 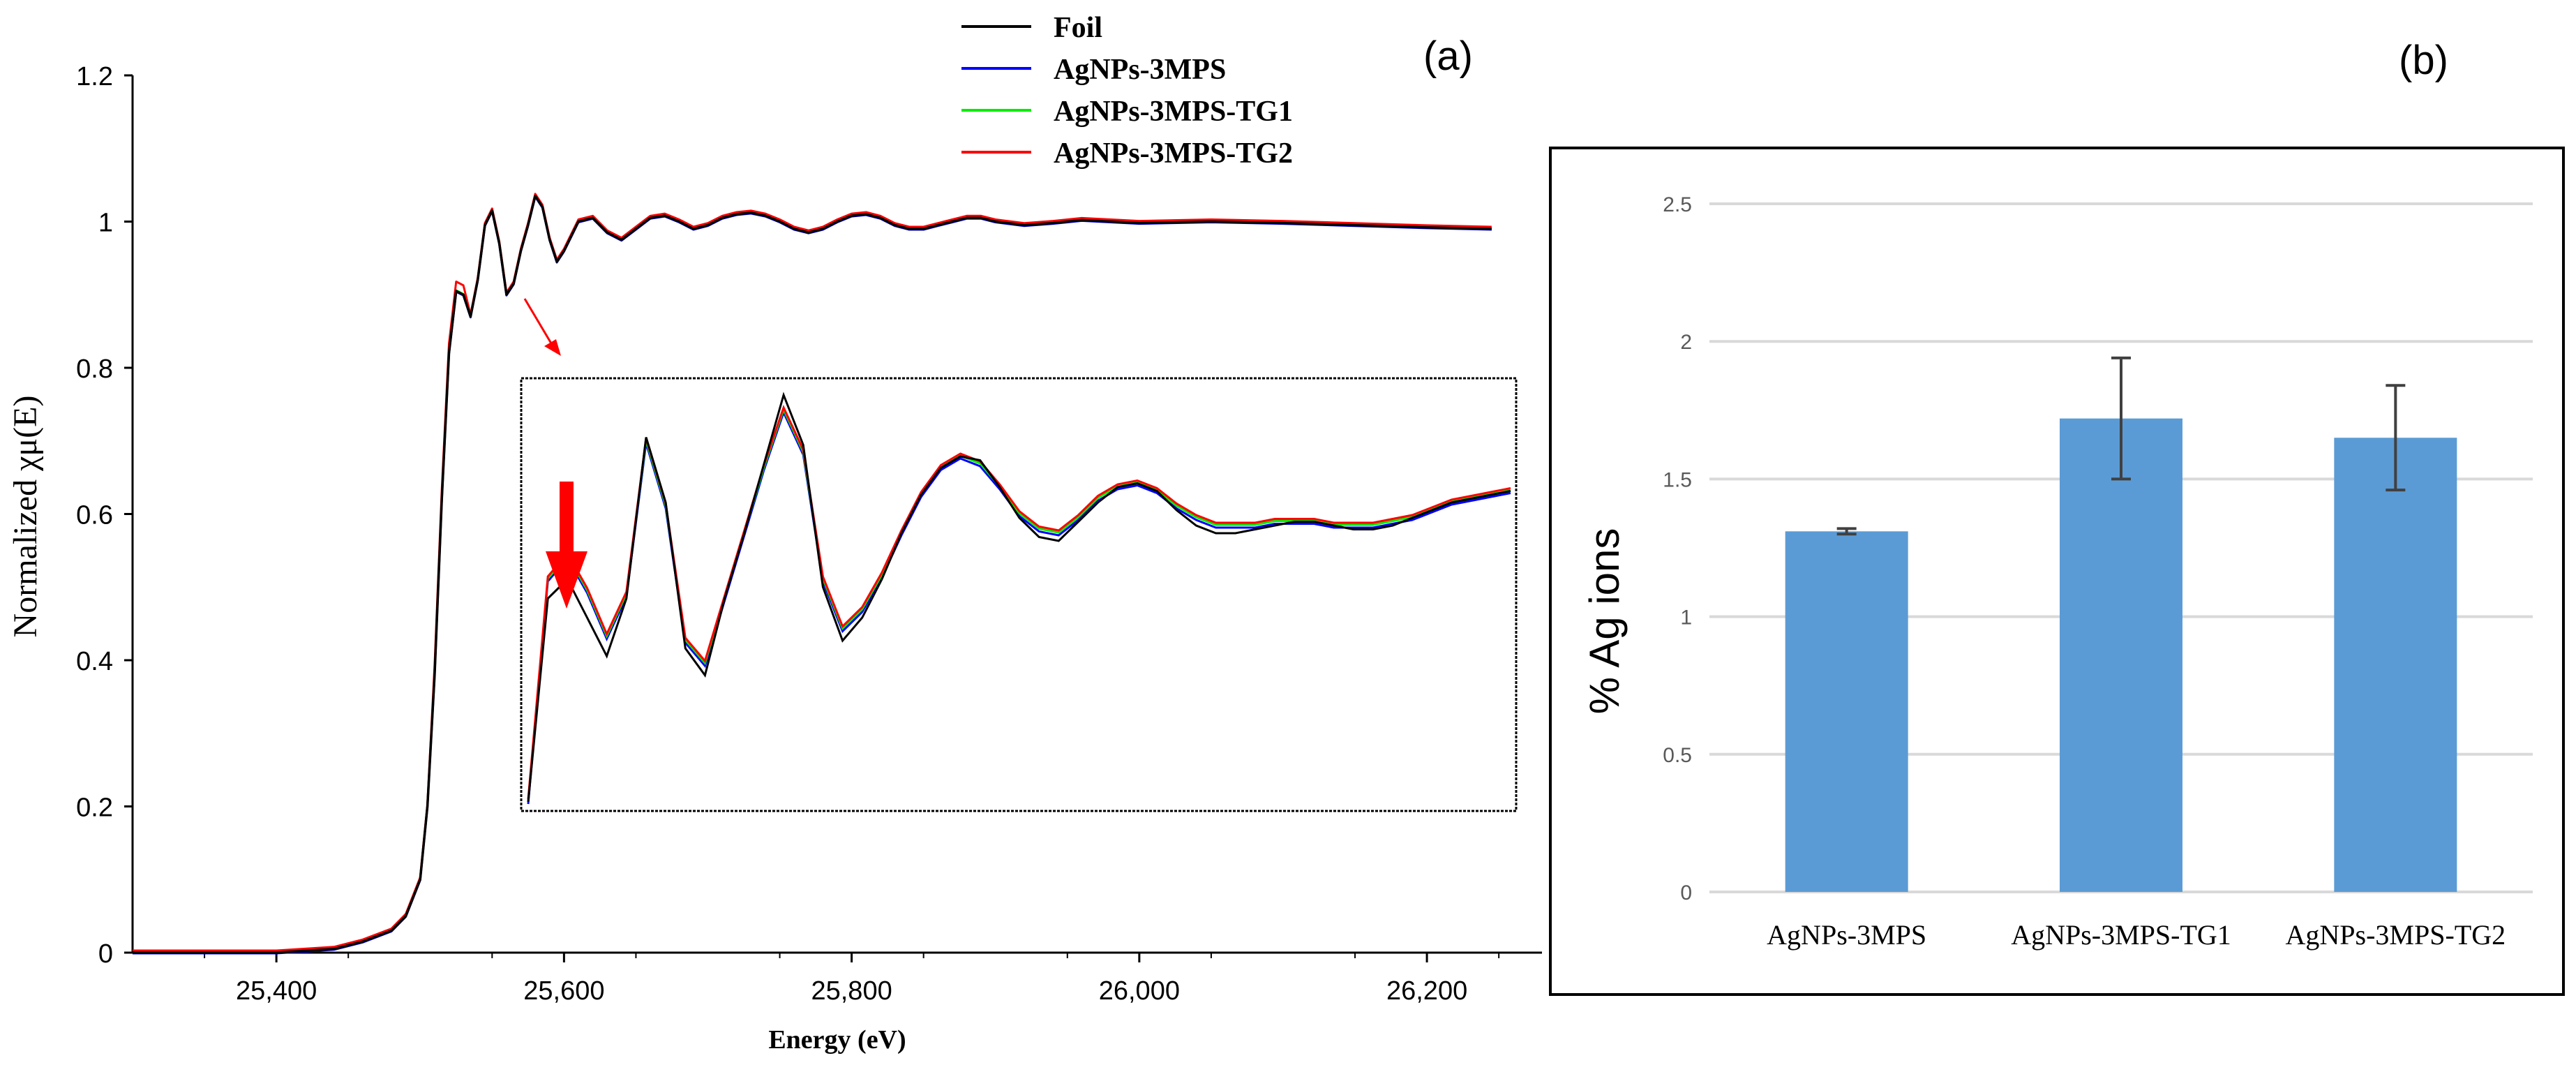 What do you see at coordinates (2395, 665) in the screenshot?
I see `bar-agnps-3mps-tg2` at bounding box center [2395, 665].